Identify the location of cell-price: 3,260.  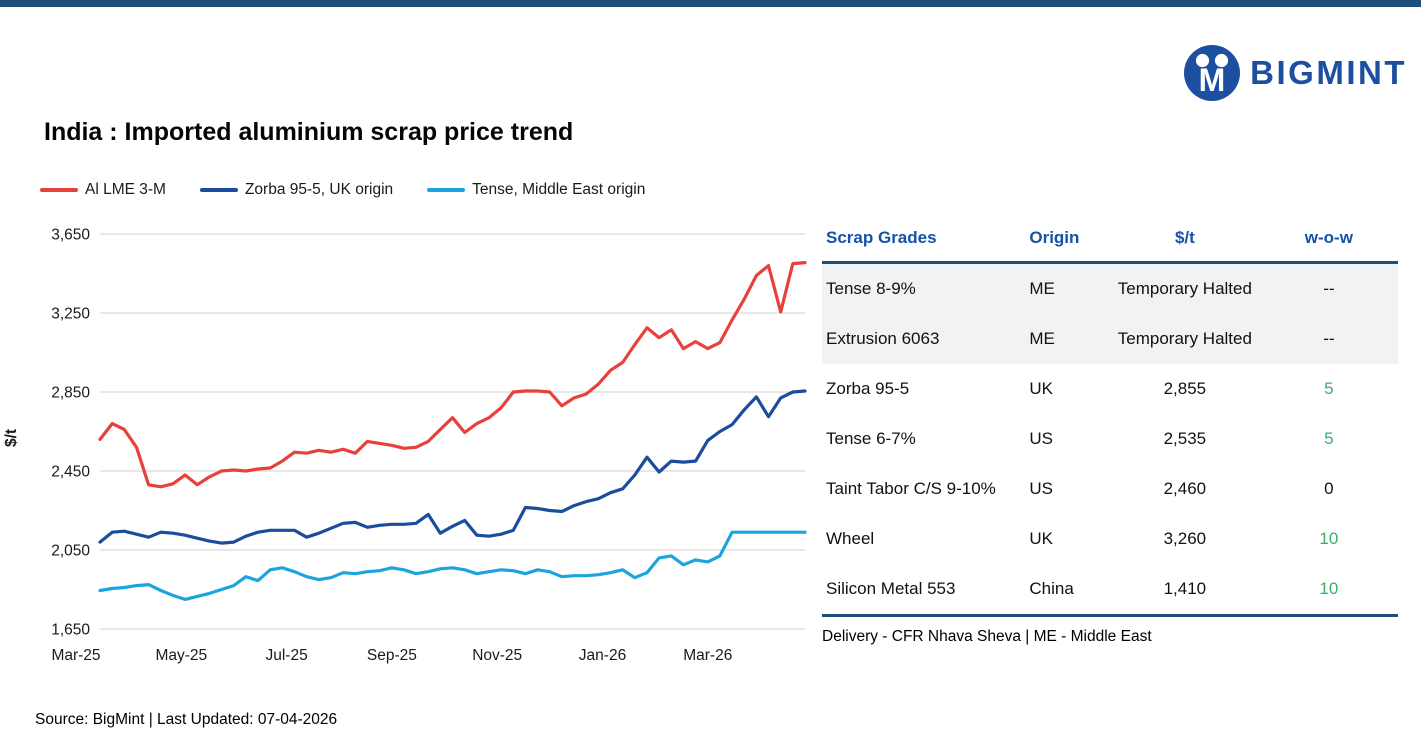
(1185, 538).